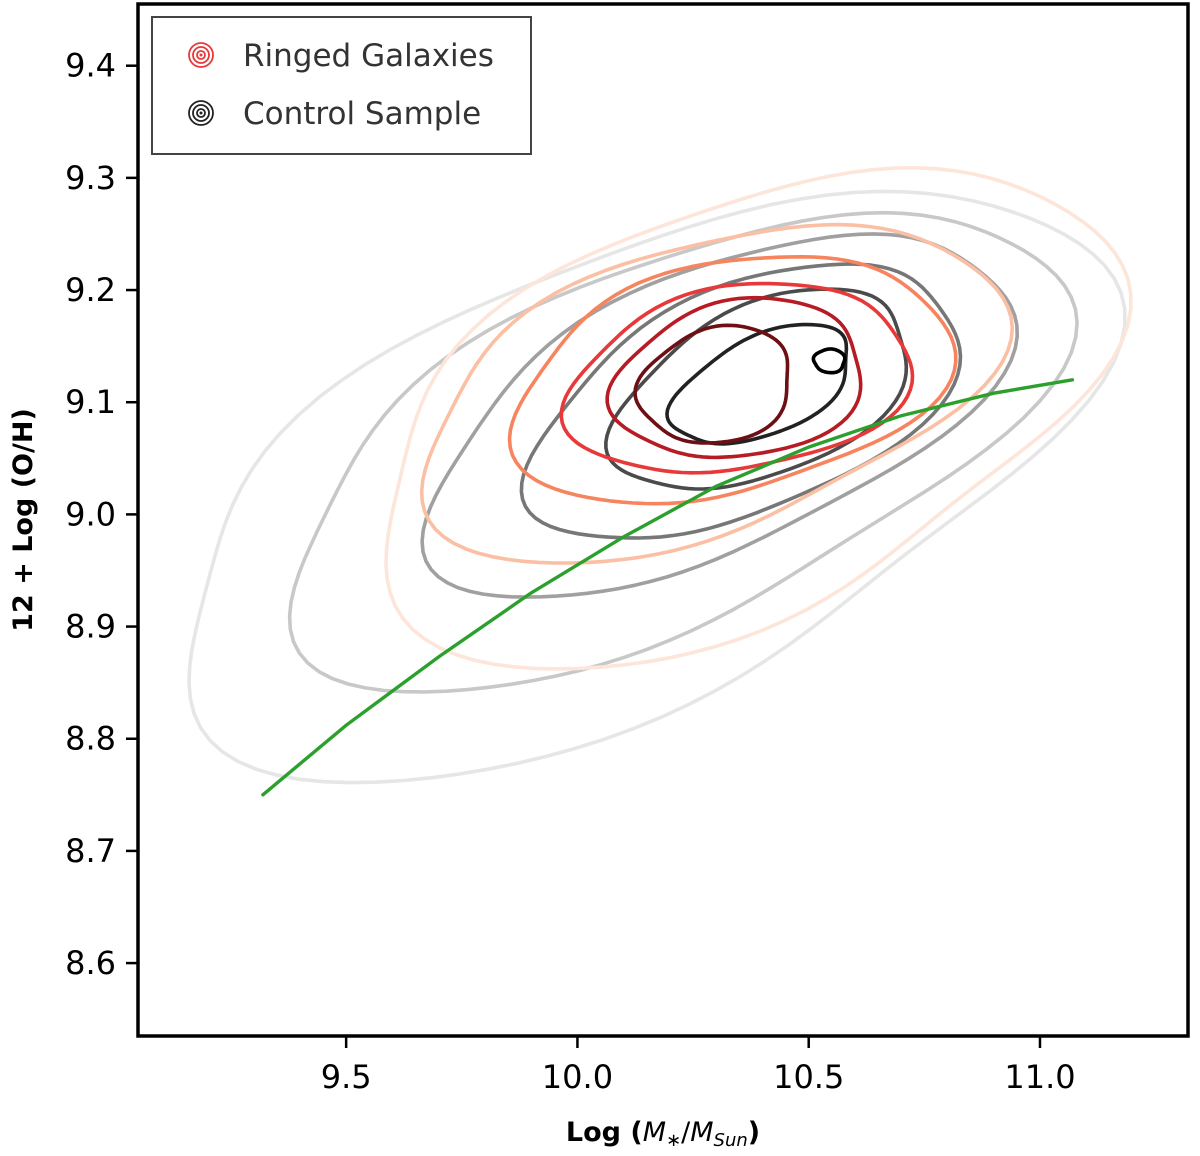  Describe the element at coordinates (808, 1077) in the screenshot. I see `x-tick-label: 10.5` at that location.